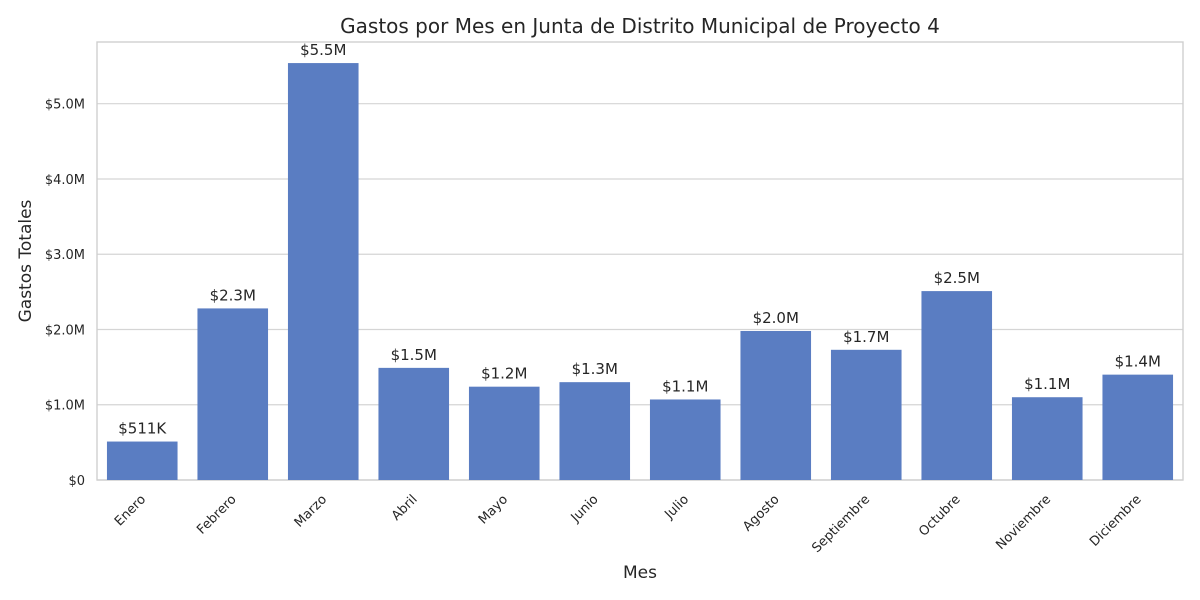 This screenshot has width=1200, height=600. Describe the element at coordinates (65, 180) in the screenshot. I see `y-tick-label: $4.0M` at that location.